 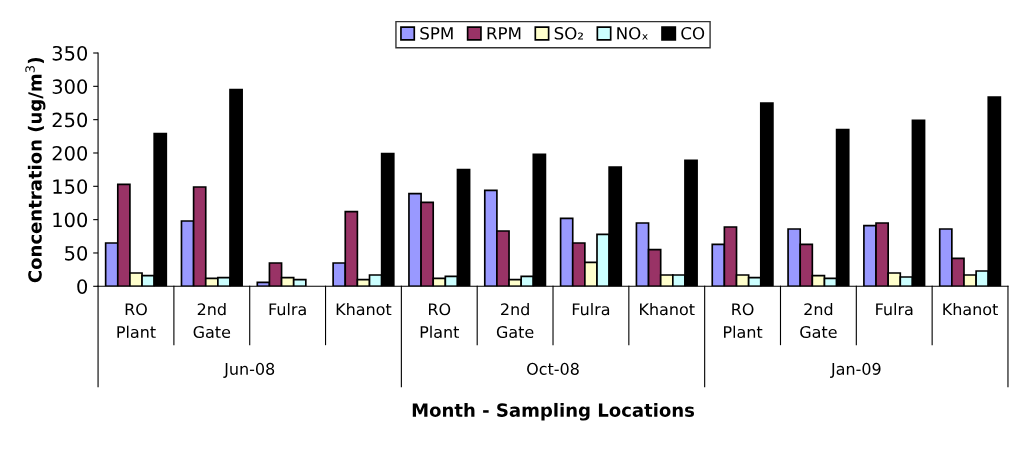 What do you see at coordinates (70, 86) in the screenshot?
I see `y-tick-label: 300` at bounding box center [70, 86].